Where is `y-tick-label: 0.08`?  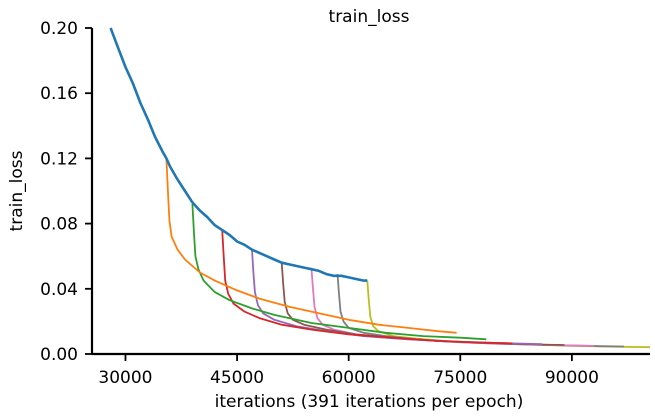 y-tick-label: 0.08 is located at coordinates (59, 225).